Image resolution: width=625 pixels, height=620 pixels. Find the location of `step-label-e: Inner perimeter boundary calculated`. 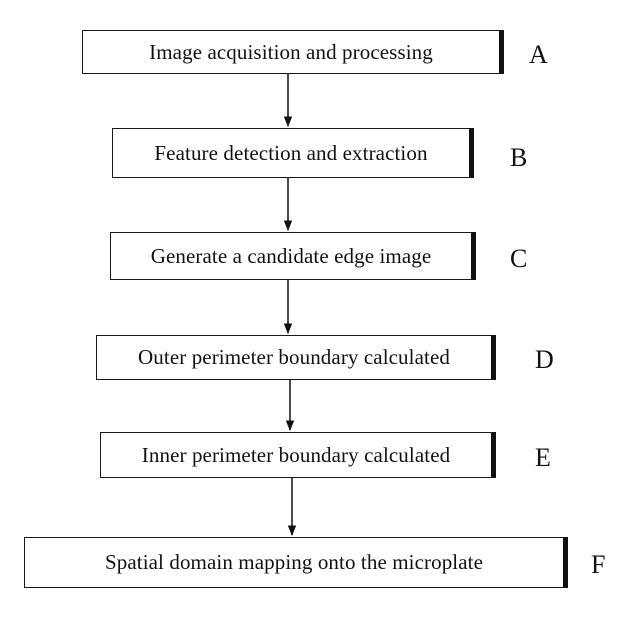

step-label-e: Inner perimeter boundary calculated is located at coordinates (296, 454).